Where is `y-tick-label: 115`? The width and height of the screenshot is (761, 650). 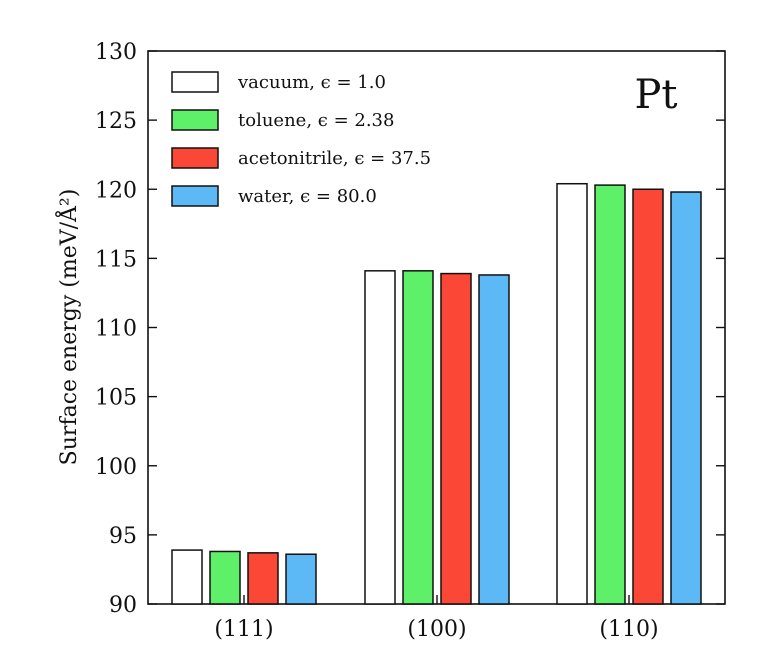 y-tick-label: 115 is located at coordinates (116, 259).